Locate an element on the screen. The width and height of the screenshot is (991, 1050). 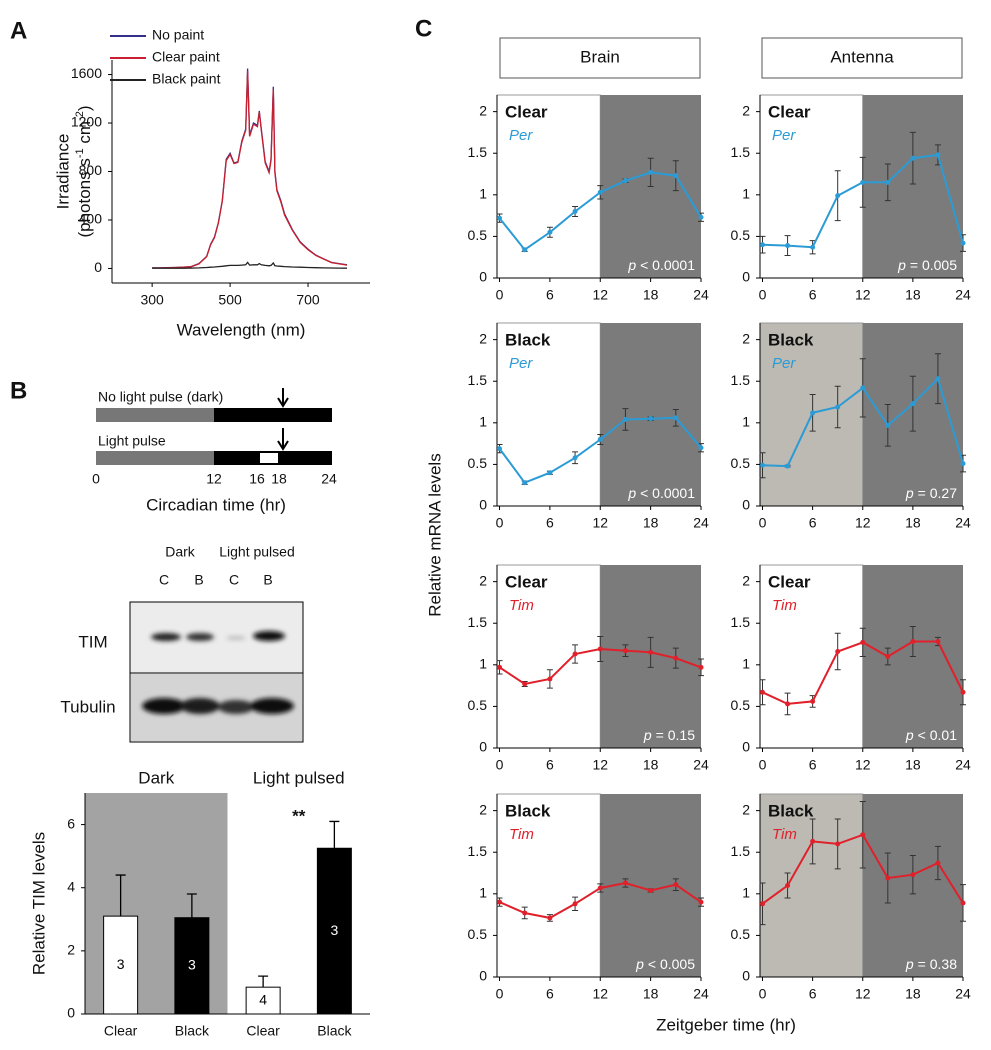
units-part: (photons s is located at coordinates (84, 197).